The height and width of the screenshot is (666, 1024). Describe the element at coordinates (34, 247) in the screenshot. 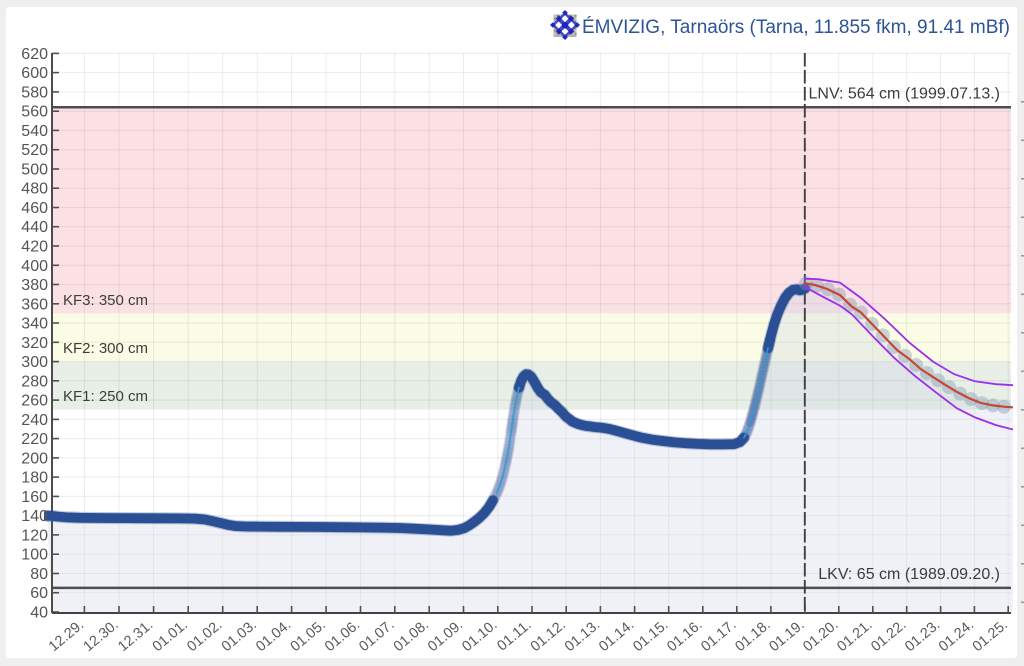

I see `svg-text: 420` at that location.